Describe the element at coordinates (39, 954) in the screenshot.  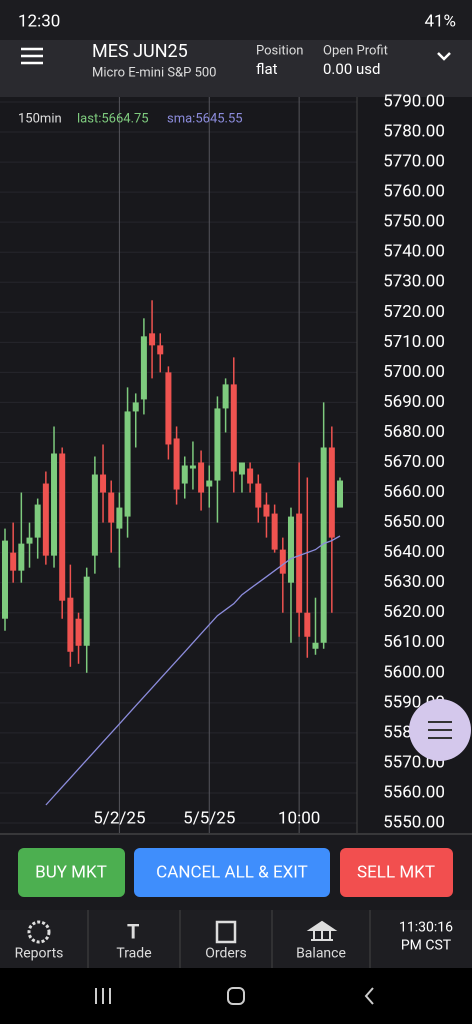
I see `nav-label: Reports` at that location.